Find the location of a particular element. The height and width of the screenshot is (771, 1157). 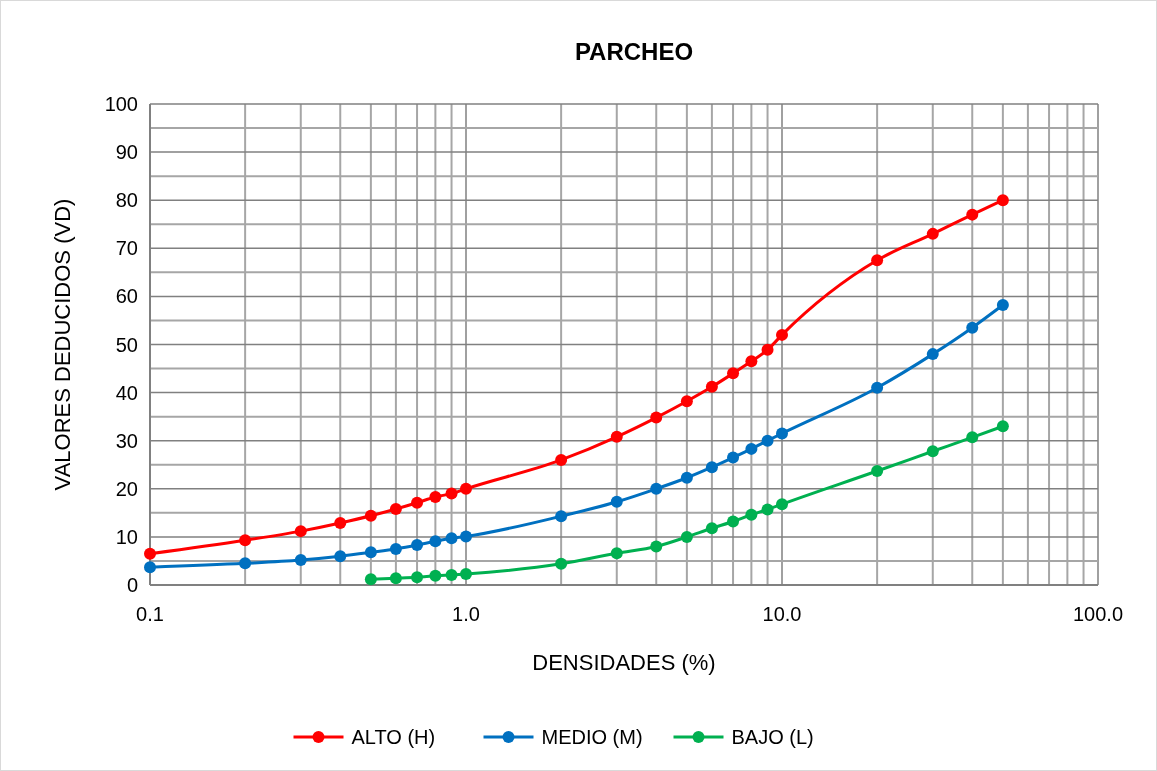

x-tick-label: 10.0 is located at coordinates (782, 614).